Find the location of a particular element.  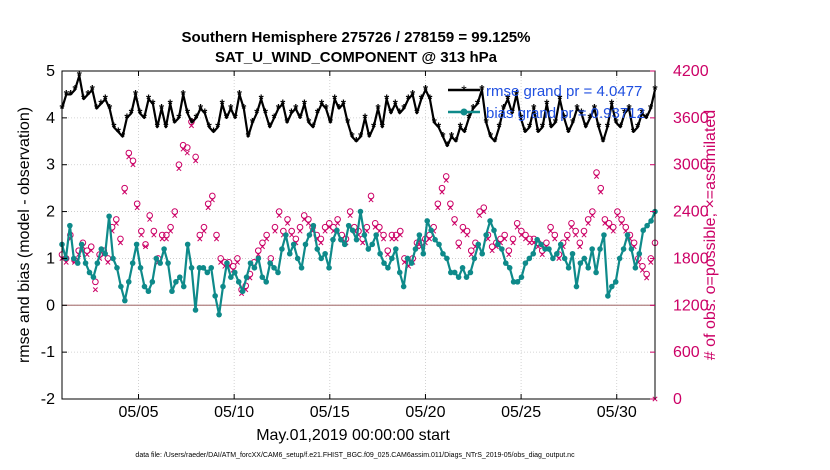

legend-bias-marker is located at coordinates (464, 112).